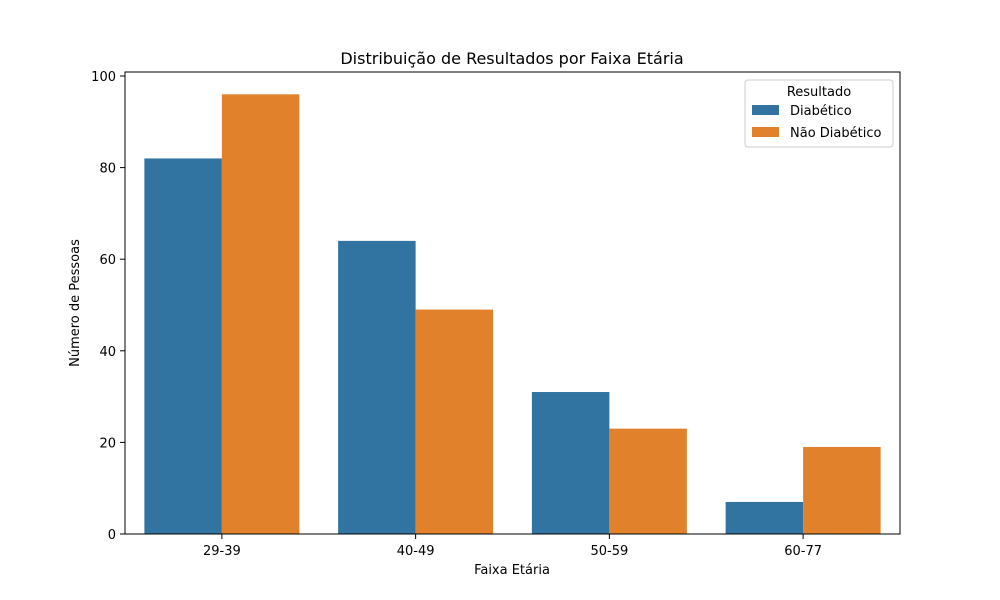 The width and height of the screenshot is (1000, 600). Describe the element at coordinates (108, 306) in the screenshot. I see `y-axis: 0 20 40 60 80 100` at that location.